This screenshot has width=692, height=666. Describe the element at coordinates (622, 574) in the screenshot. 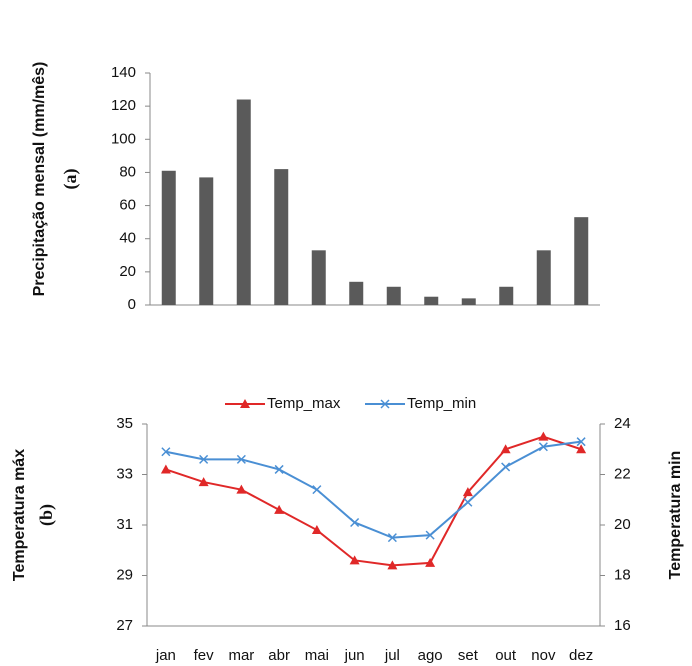

I see `y2-tick-label: 18` at that location.